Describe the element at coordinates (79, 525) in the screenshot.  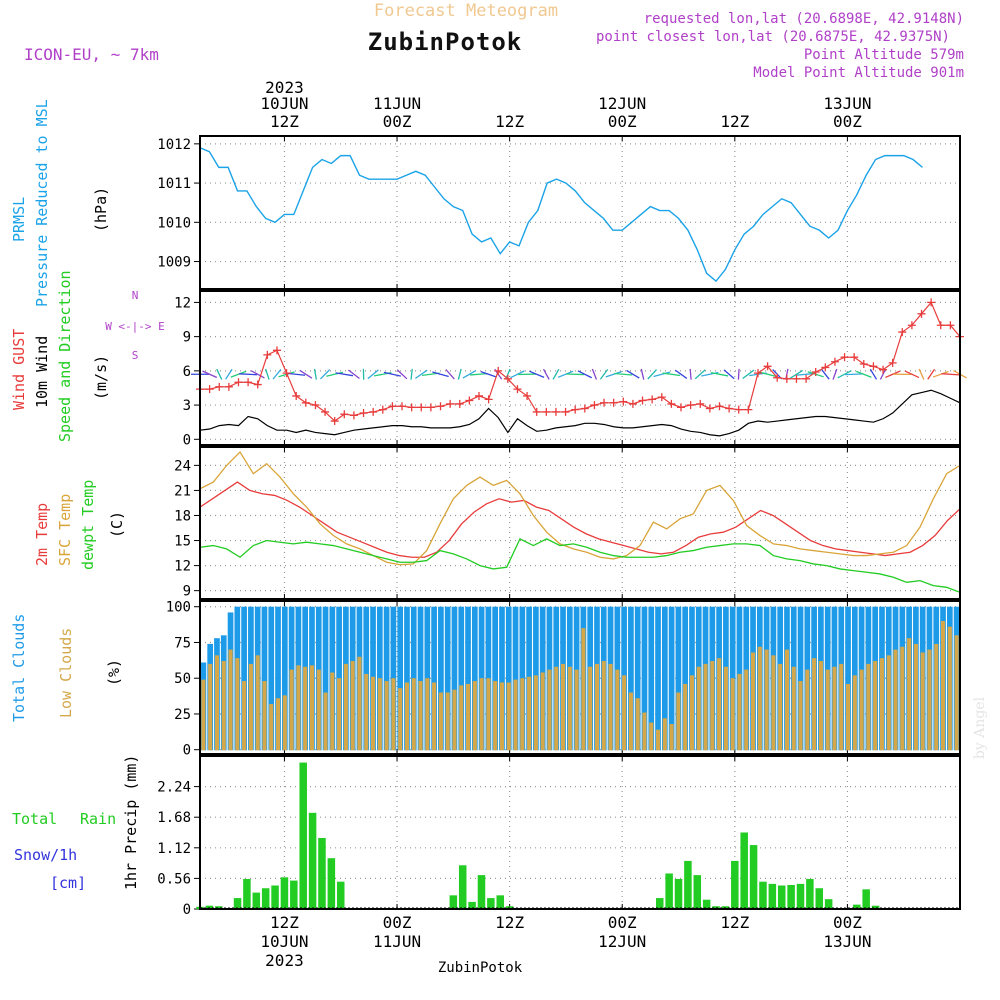
I see `temp-labels: 2m Temp SFC Temp dewpt Temp (C)` at that location.